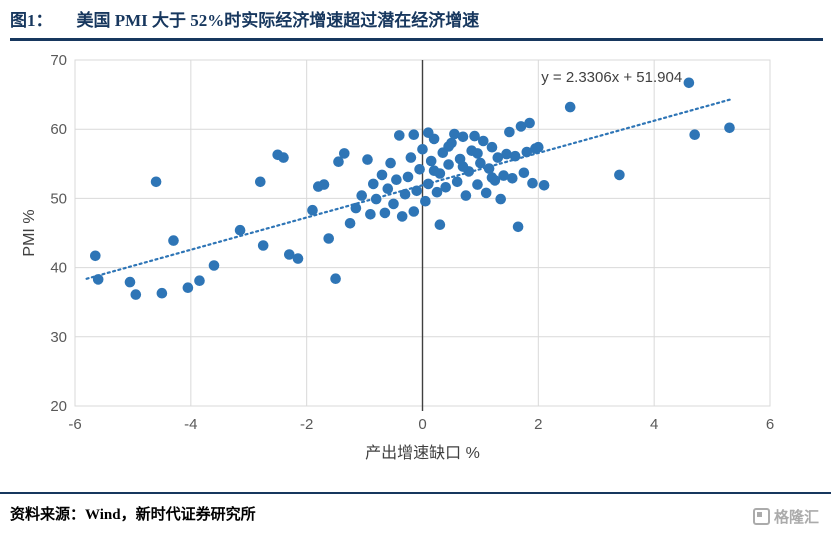 The width and height of the screenshot is (831, 538). Describe the element at coordinates (761, 516) in the screenshot. I see `logo-icon` at that location.